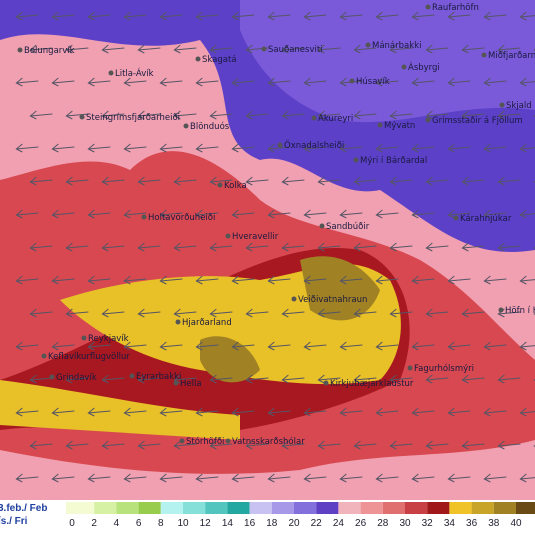 The image size is (535, 535). What do you see at coordinates (494, 523) in the screenshot?
I see `legend-label: 38` at bounding box center [494, 523].